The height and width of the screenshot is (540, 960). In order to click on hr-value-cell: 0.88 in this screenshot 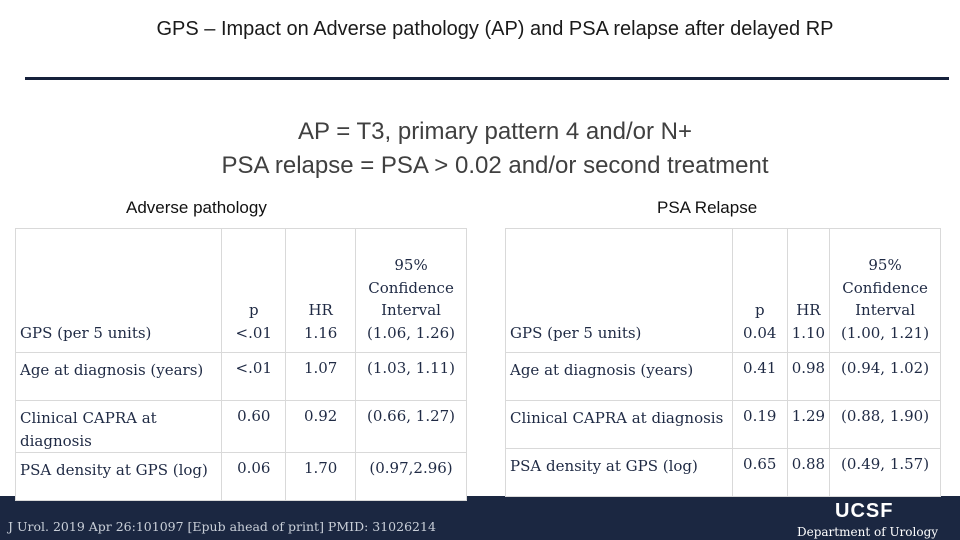, I will do `click(808, 472)`.